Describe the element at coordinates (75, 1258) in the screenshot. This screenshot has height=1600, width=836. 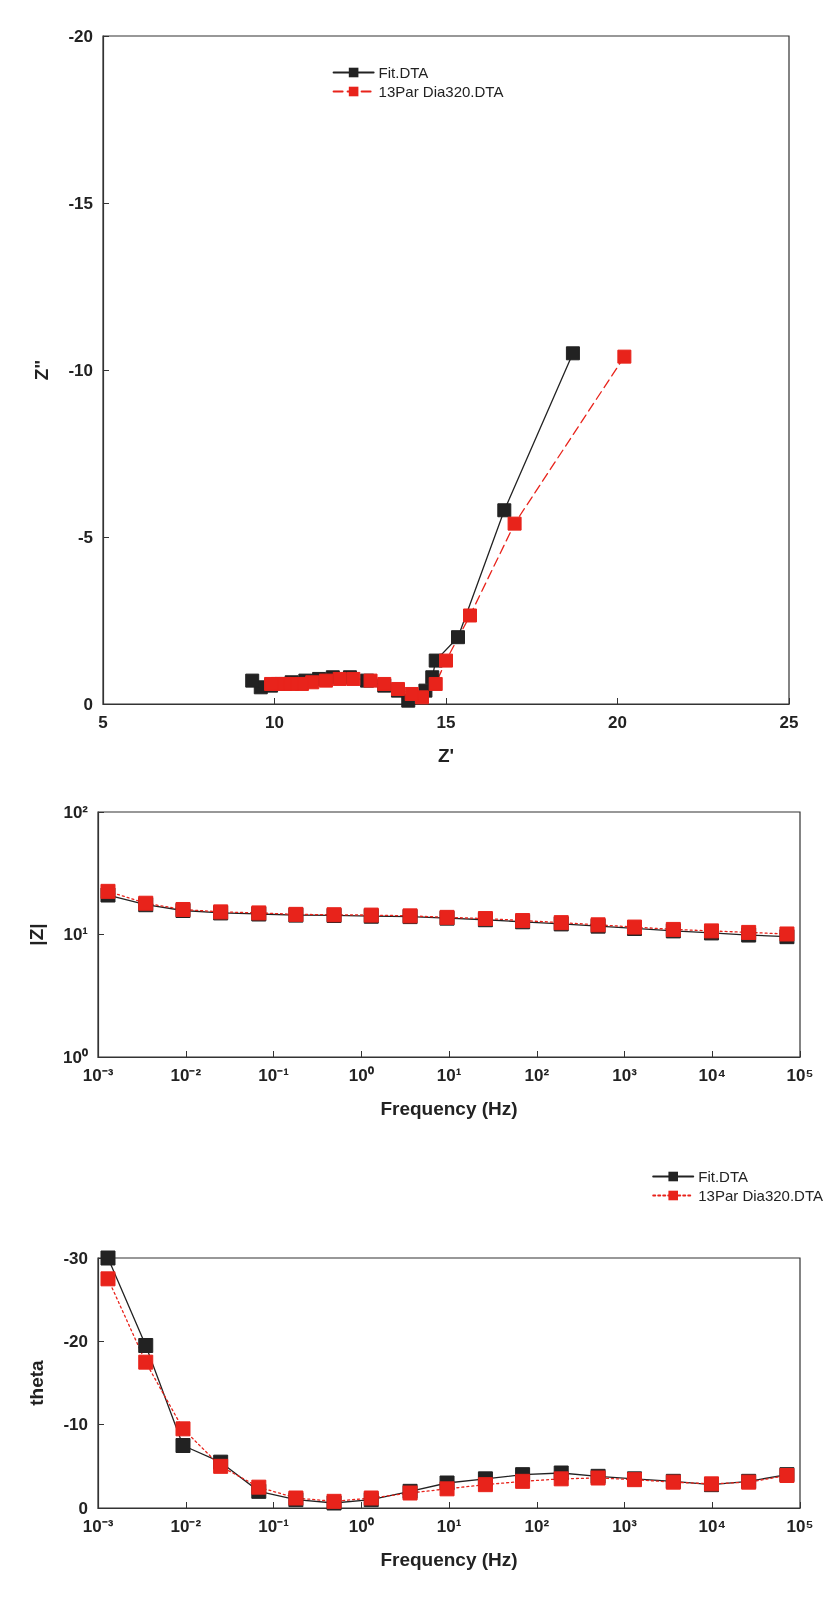
I see `y-tick-label: -30` at that location.